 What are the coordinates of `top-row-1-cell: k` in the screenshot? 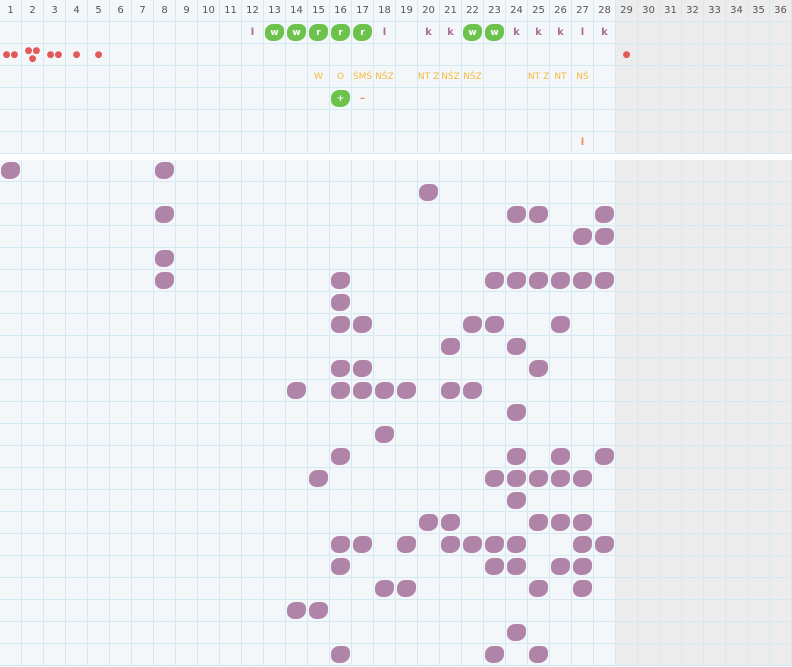 It's located at (605, 33).